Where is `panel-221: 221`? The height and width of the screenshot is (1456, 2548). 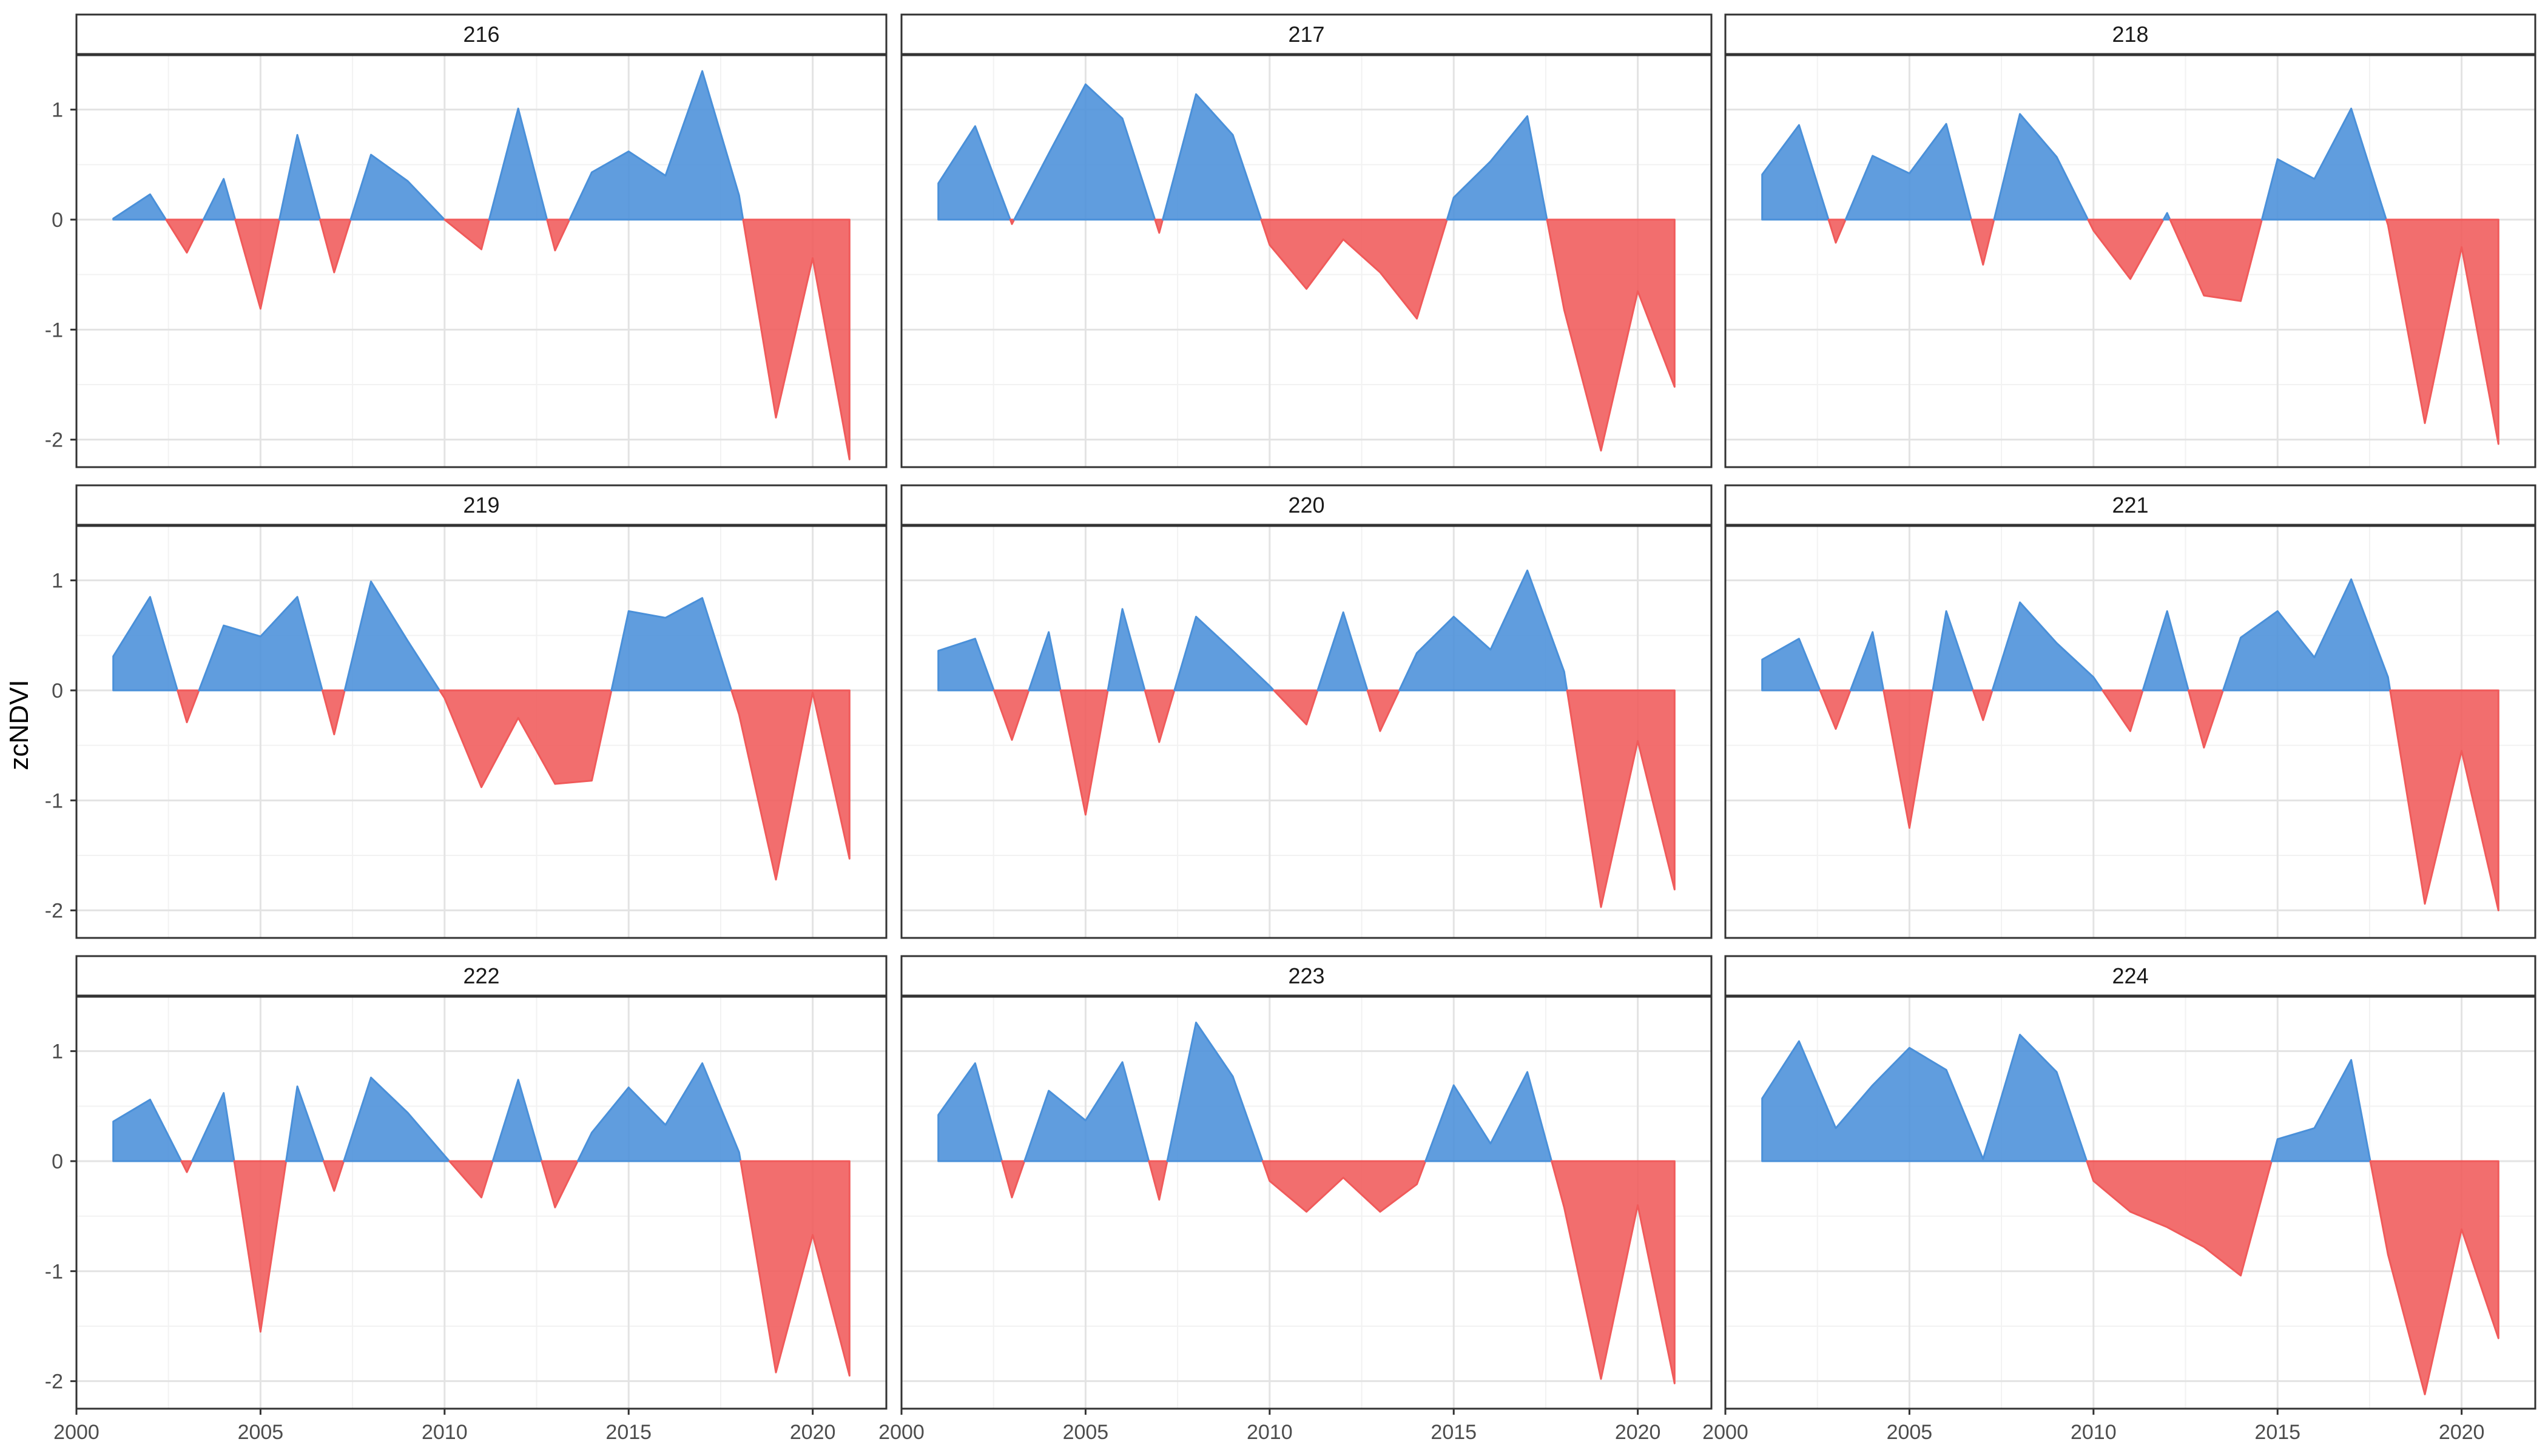 panel-221: 221 is located at coordinates (2130, 711).